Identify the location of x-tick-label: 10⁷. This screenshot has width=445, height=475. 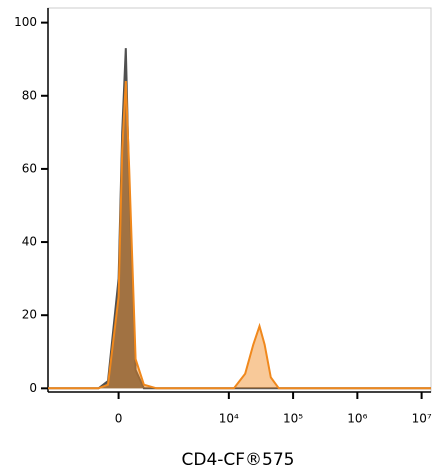
(422, 419).